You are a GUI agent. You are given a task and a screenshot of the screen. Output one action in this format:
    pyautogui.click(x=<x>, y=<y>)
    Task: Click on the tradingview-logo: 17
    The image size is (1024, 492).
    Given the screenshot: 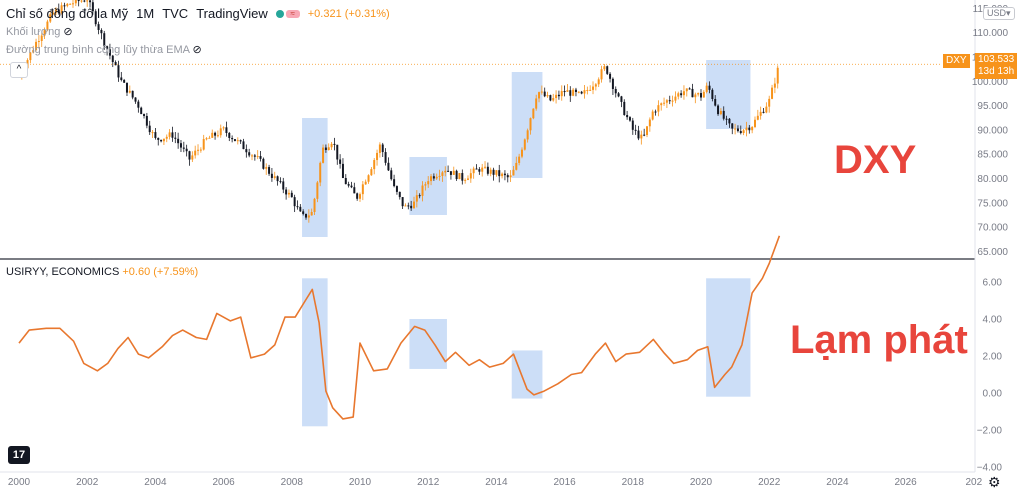 What is the action you would take?
    pyautogui.click(x=19, y=455)
    